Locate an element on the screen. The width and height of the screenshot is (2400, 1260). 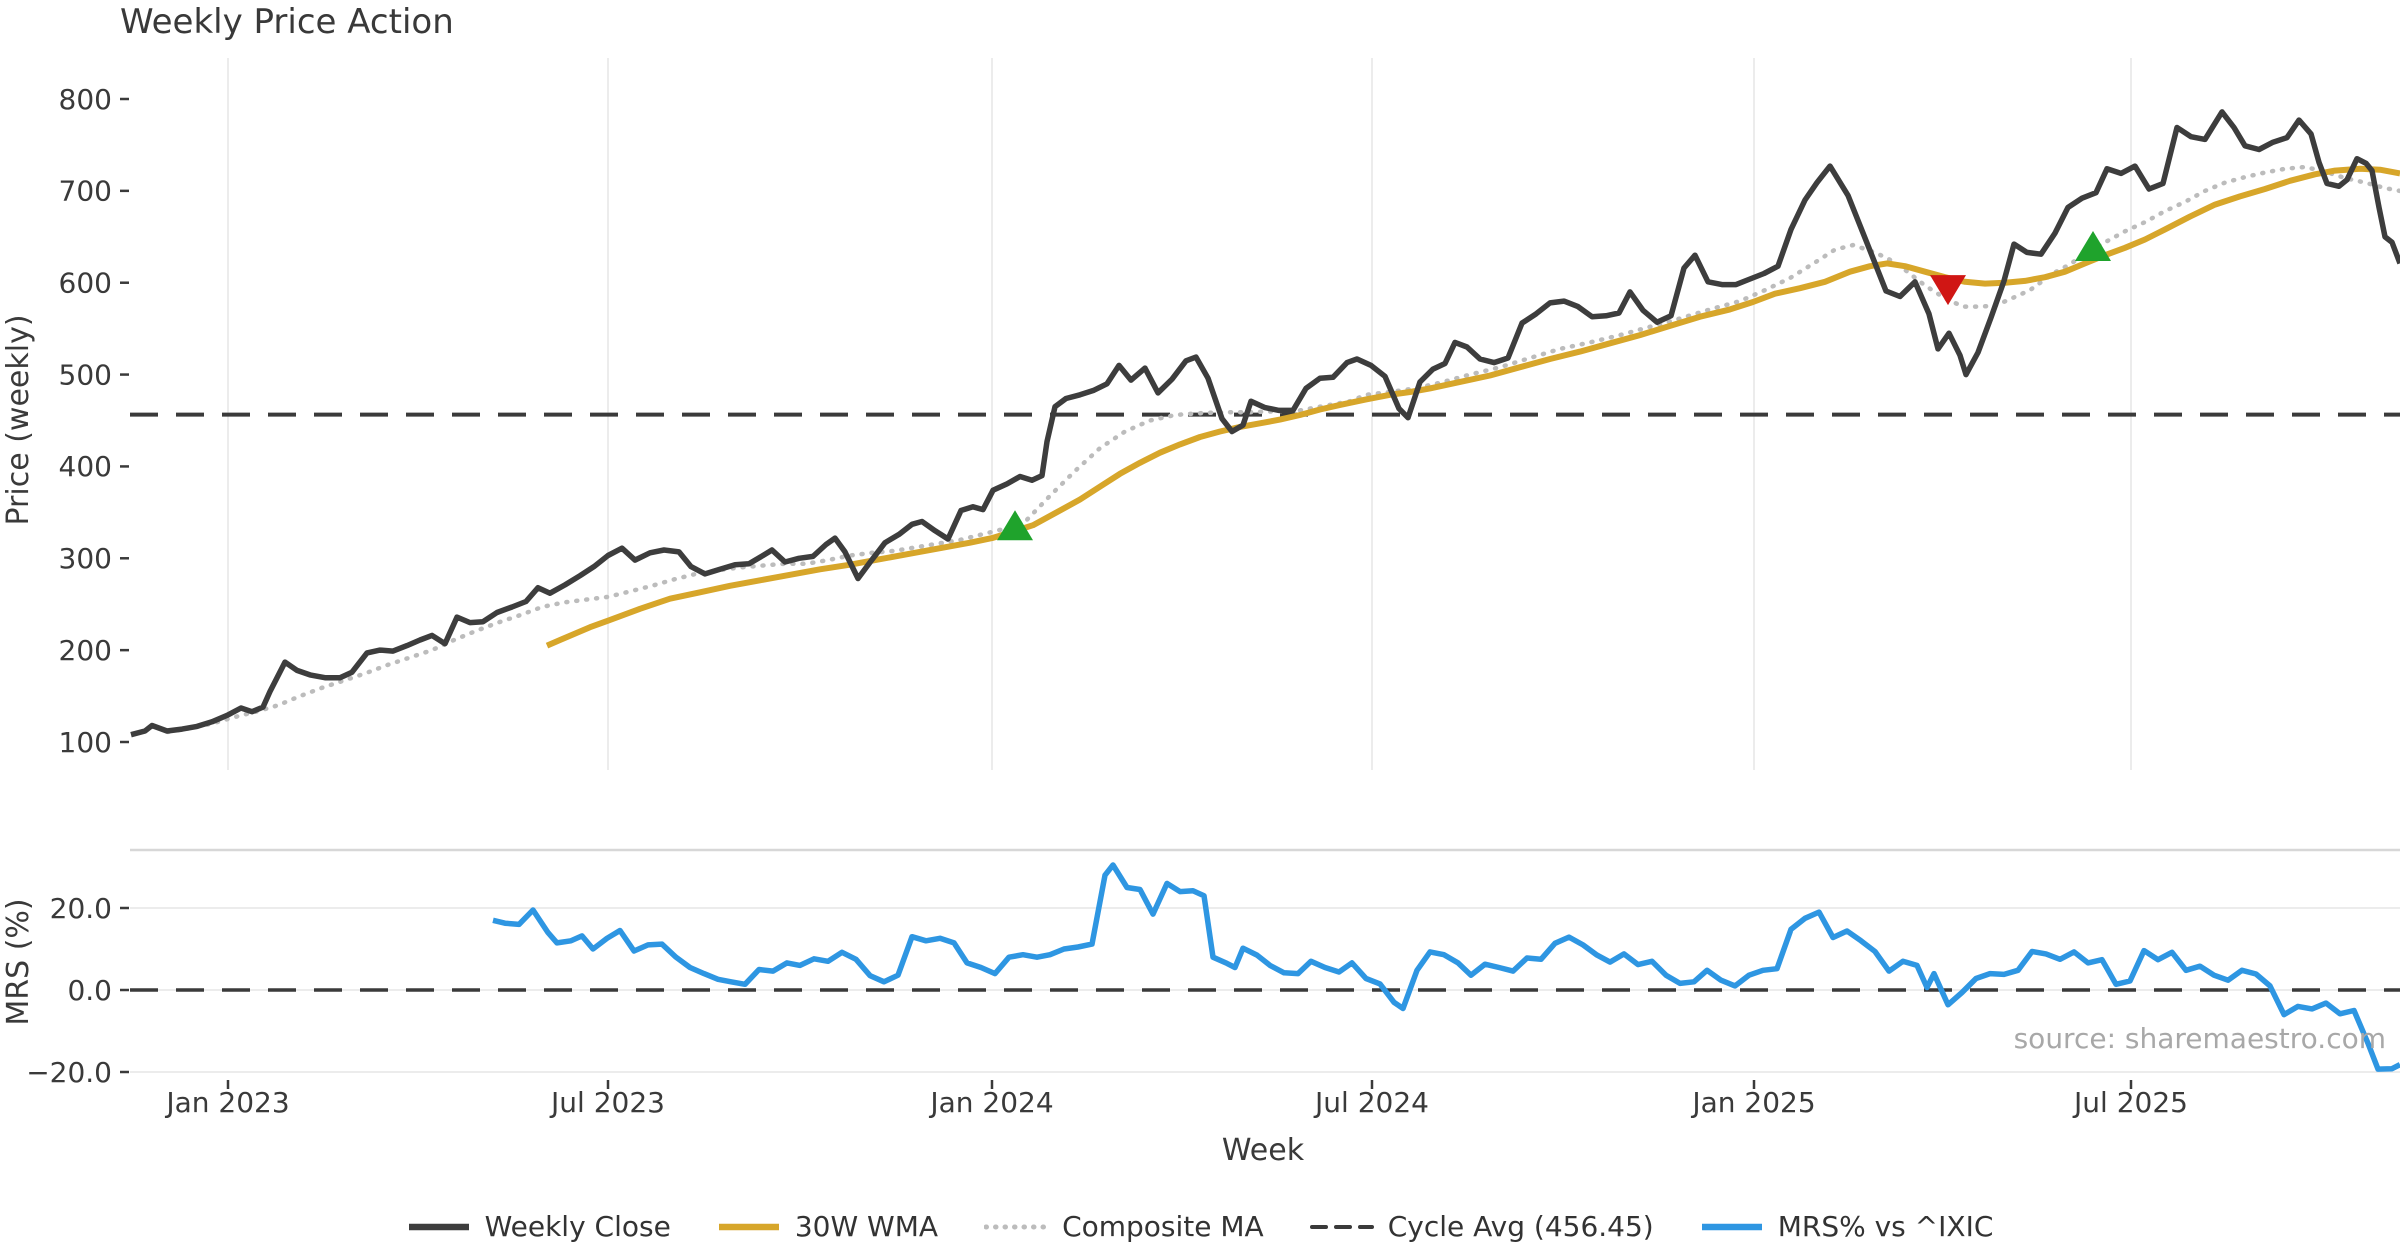
legend-label: Composite MA is located at coordinates (1163, 1226).